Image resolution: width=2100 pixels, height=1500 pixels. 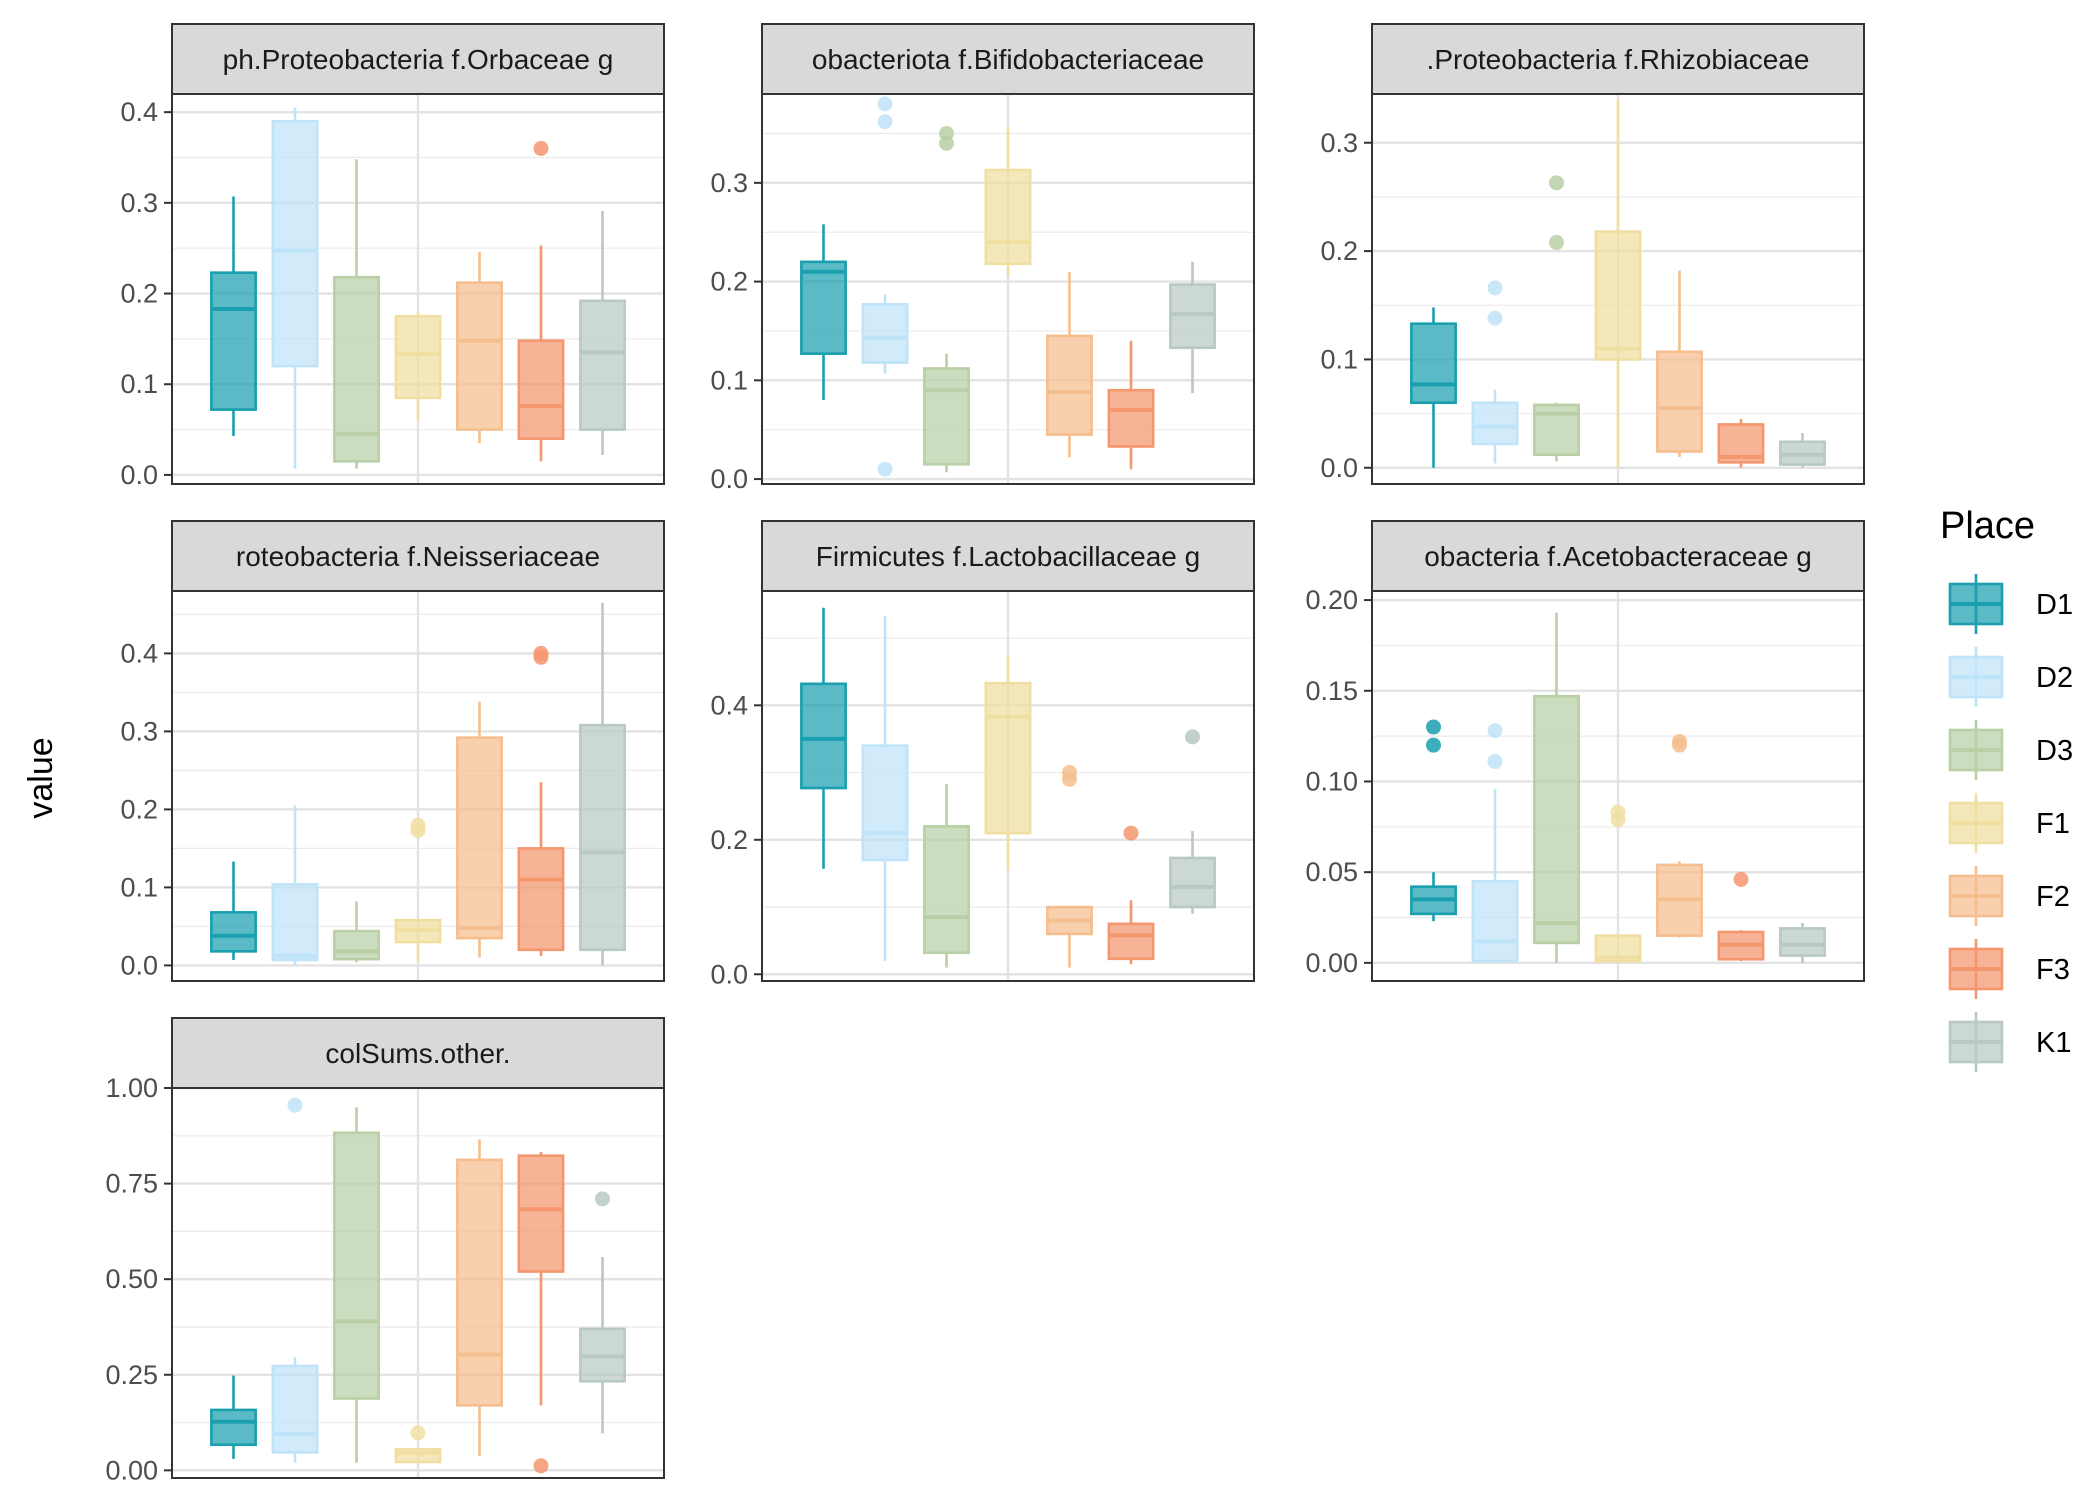 What do you see at coordinates (2053, 897) in the screenshot?
I see `legend-label: F2` at bounding box center [2053, 897].